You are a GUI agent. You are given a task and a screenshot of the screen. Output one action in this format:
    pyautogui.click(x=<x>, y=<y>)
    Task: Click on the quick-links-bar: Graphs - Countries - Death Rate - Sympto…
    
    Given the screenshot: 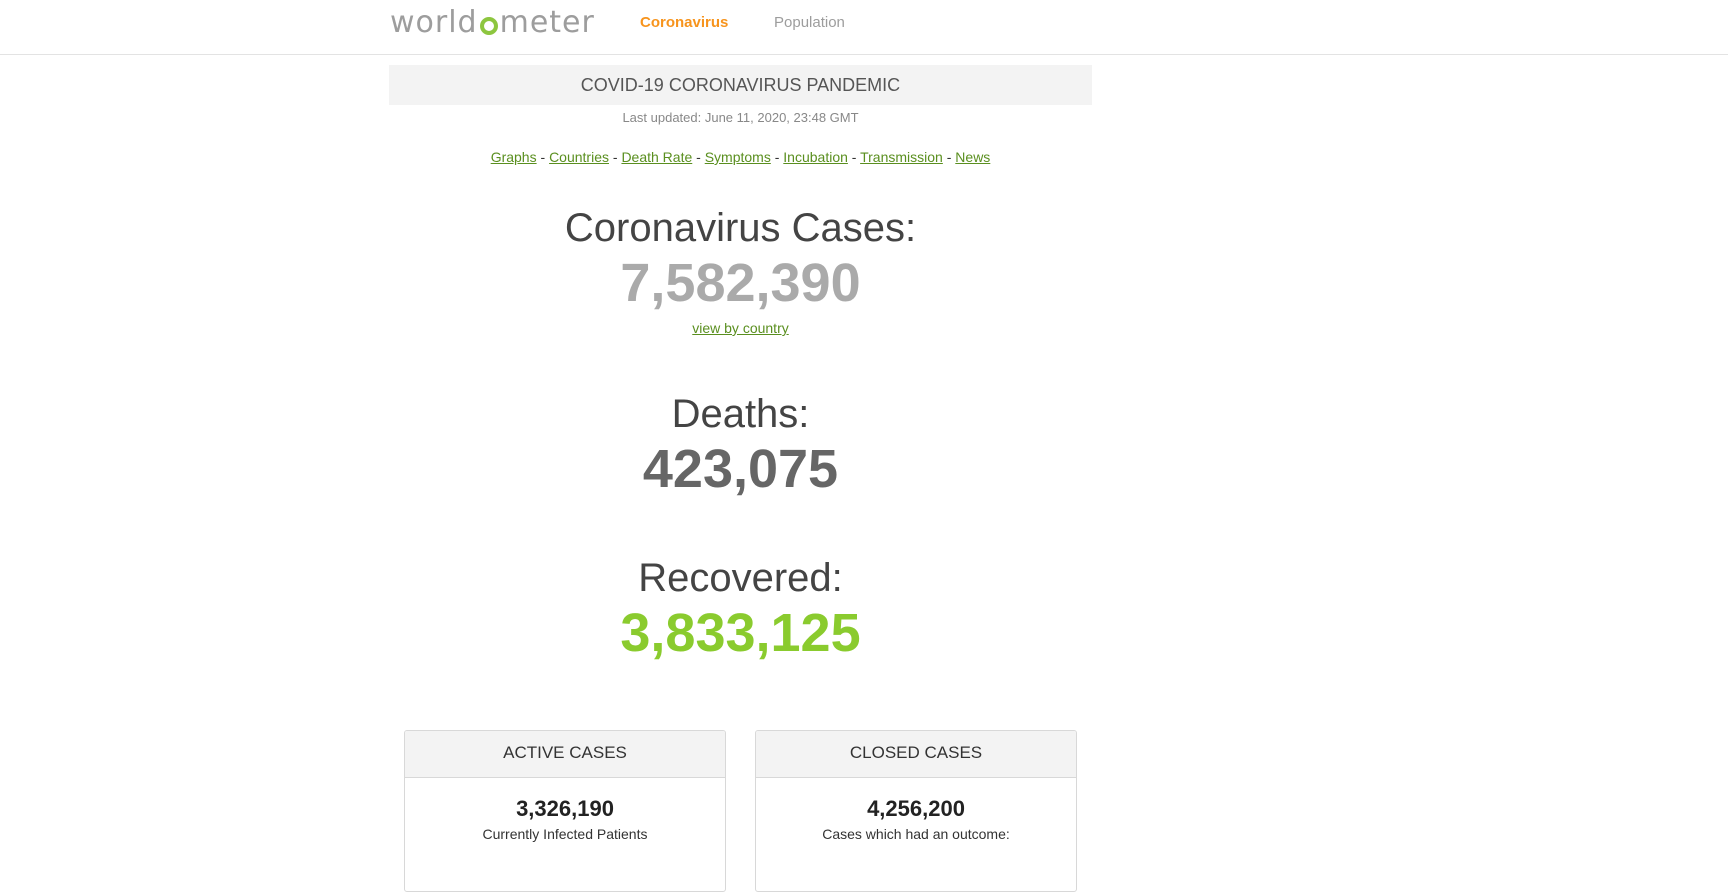 What is the action you would take?
    pyautogui.click(x=740, y=157)
    